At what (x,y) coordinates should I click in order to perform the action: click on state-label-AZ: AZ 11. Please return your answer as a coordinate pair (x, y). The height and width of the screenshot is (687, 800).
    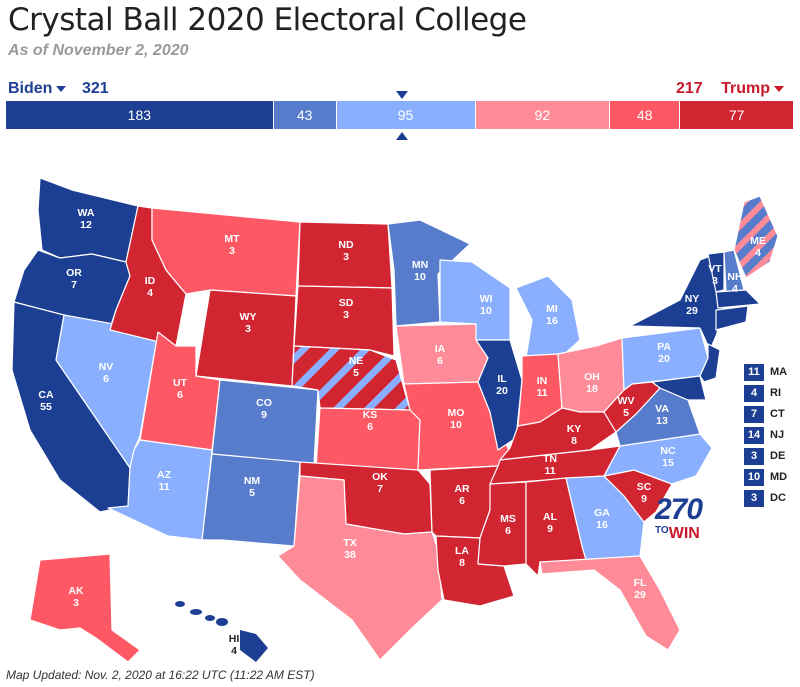
    Looking at the image, I should click on (164, 481).